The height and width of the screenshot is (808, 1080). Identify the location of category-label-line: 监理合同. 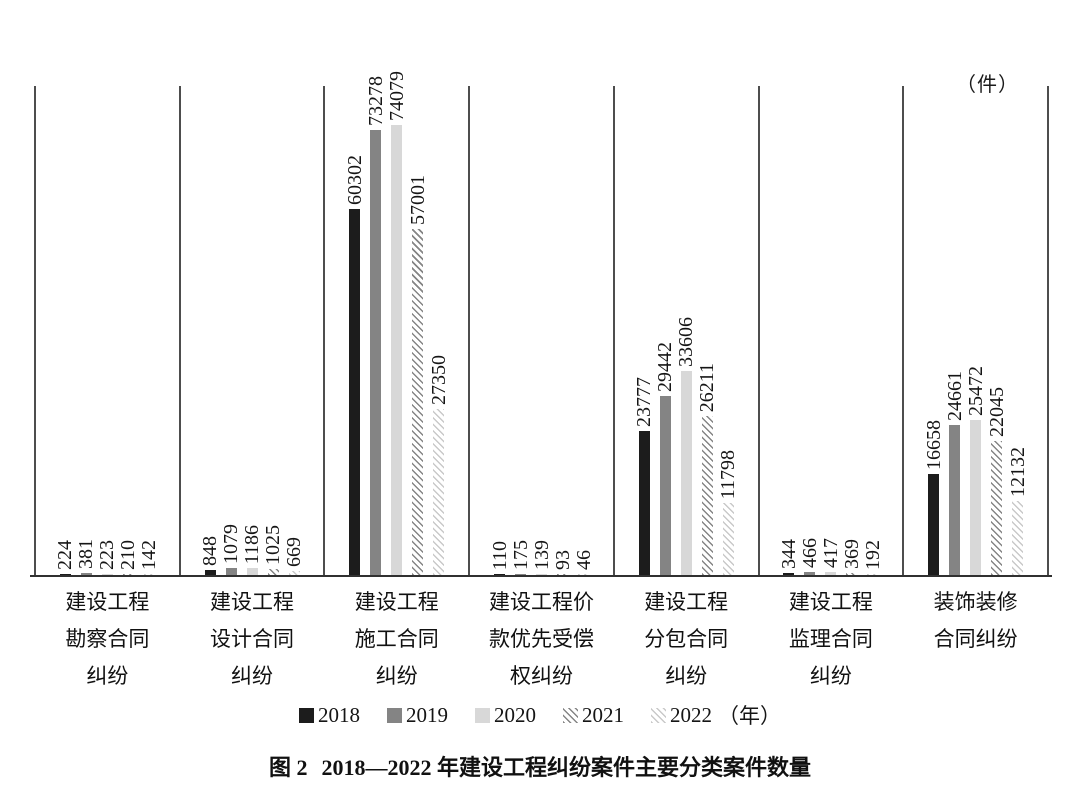
(830, 639).